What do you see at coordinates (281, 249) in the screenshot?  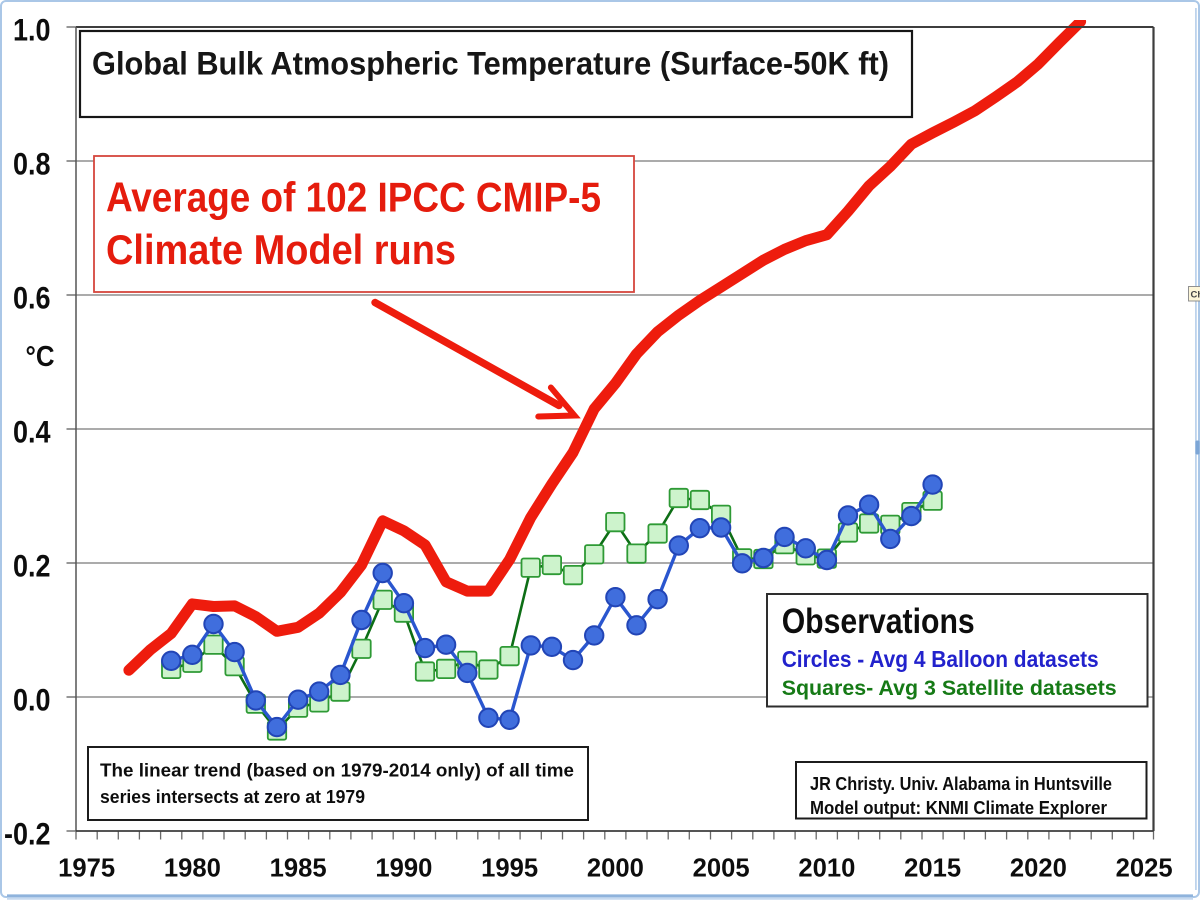 I see `svg-text: Climate Model runs` at bounding box center [281, 249].